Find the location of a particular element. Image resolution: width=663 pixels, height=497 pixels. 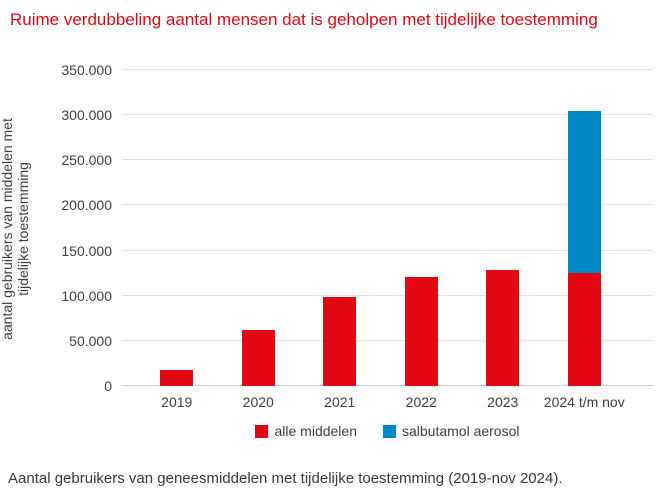

bar-slot-2022 is located at coordinates (422, 228).